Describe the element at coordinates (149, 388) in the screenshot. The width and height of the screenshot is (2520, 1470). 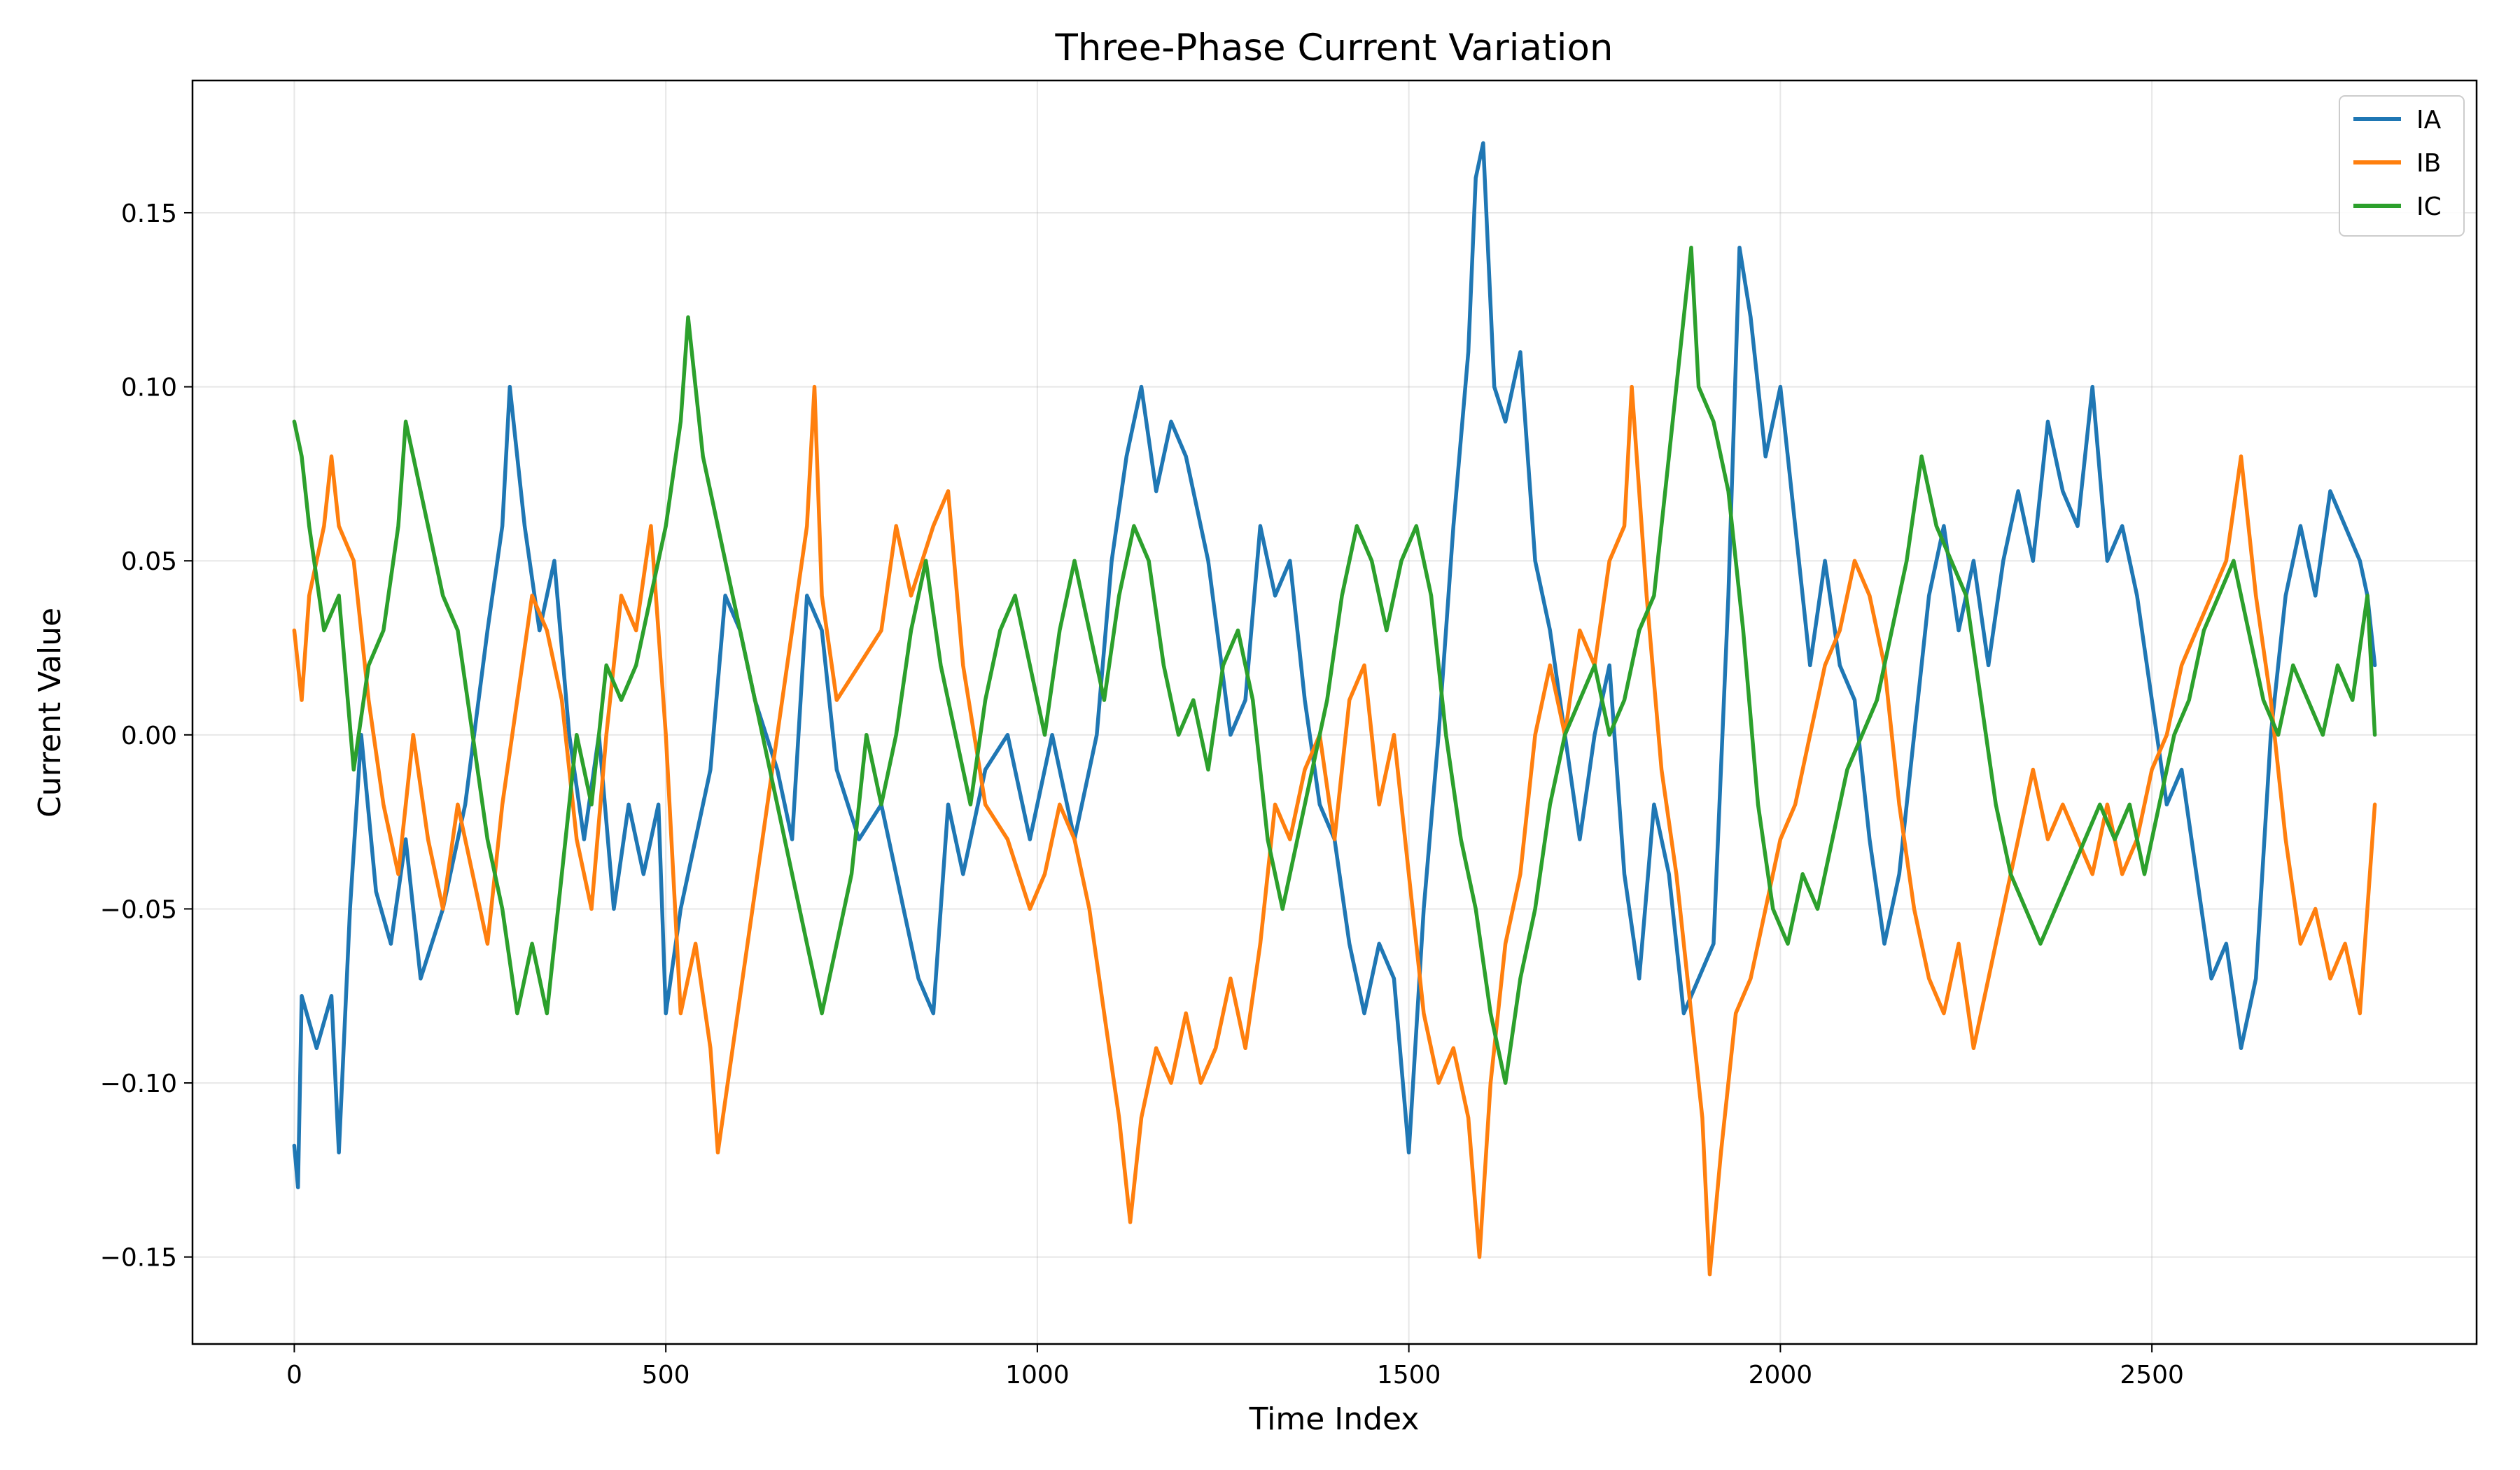
I see `y-tick-label: 0.10` at that location.